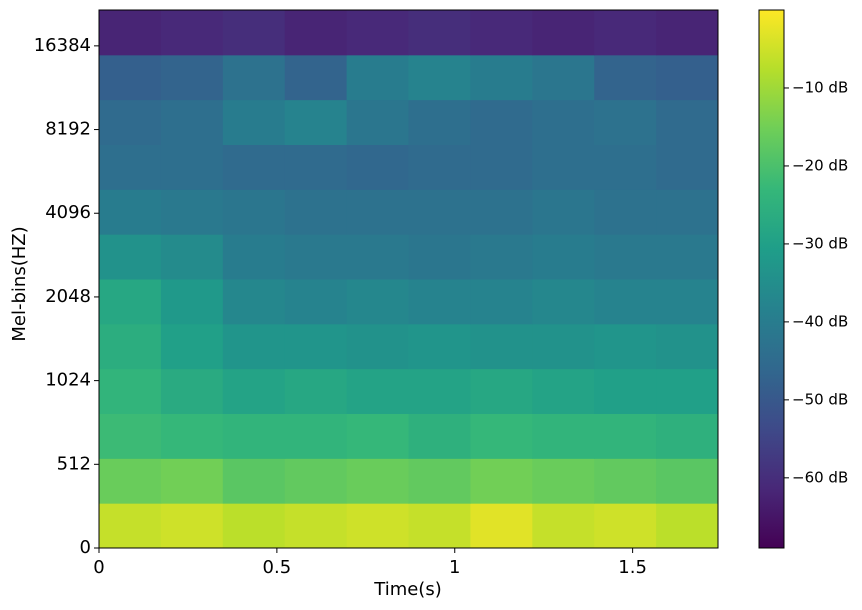  Describe the element at coordinates (771, 279) in the screenshot. I see `colorbar` at that location.